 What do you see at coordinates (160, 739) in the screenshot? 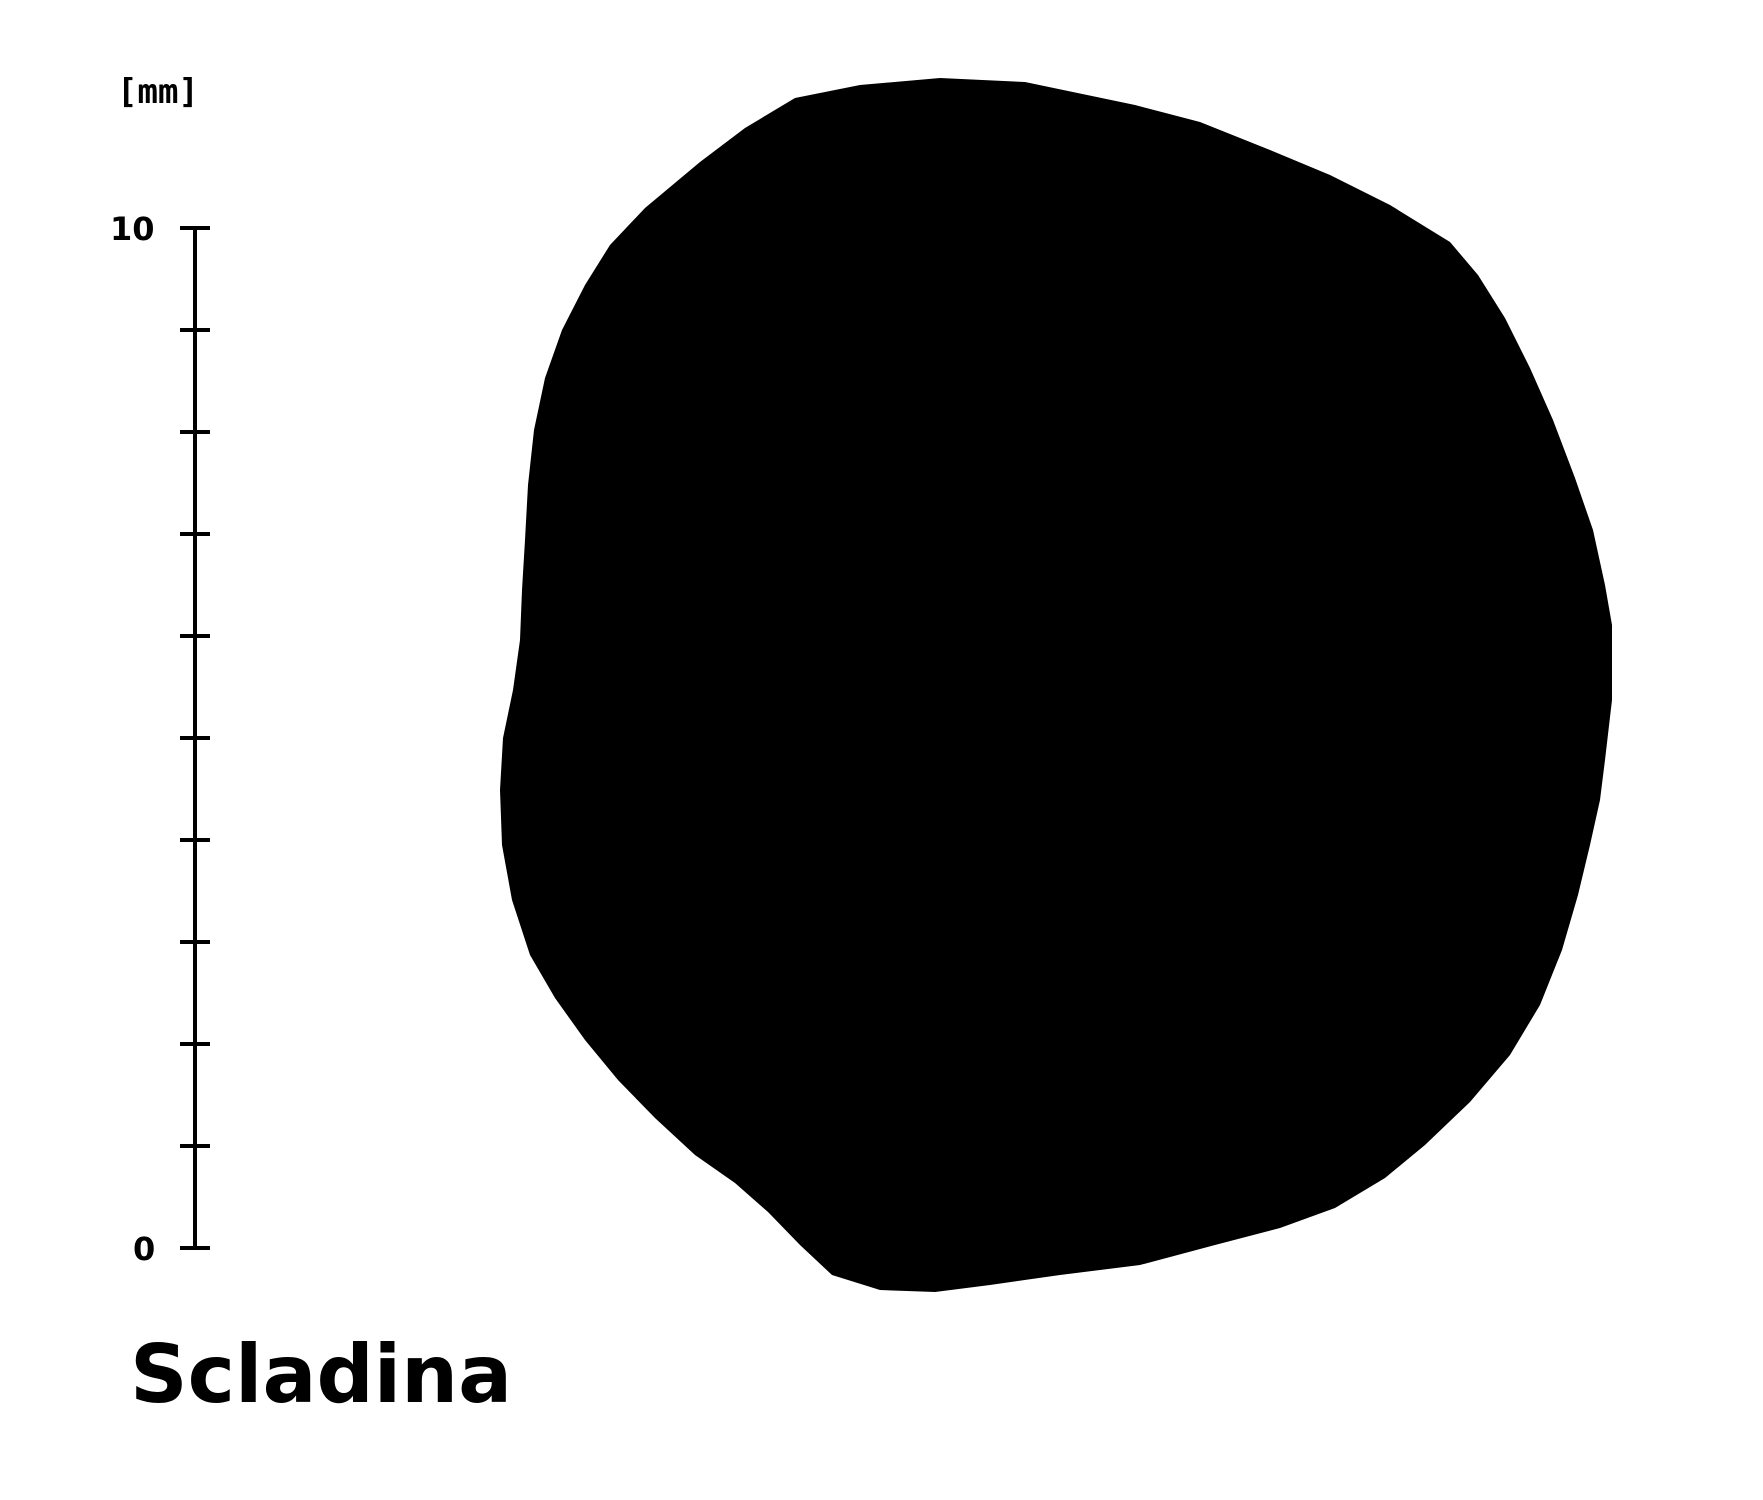
I see `scale-bar: 10 0` at bounding box center [160, 739].